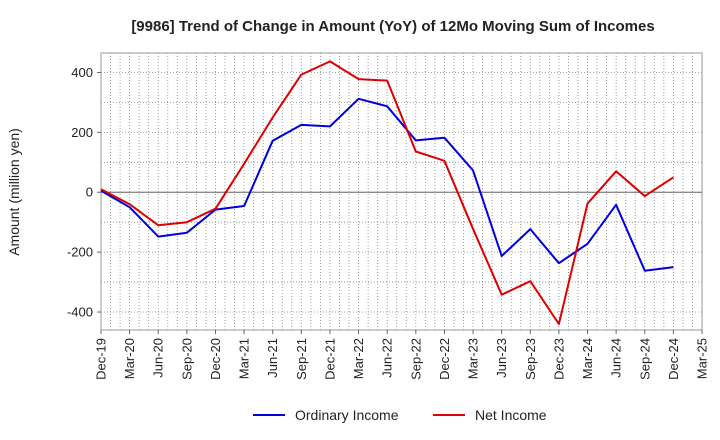 The height and width of the screenshot is (440, 720). What do you see at coordinates (89, 192) in the screenshot?
I see `y-tick-label: 0` at bounding box center [89, 192].